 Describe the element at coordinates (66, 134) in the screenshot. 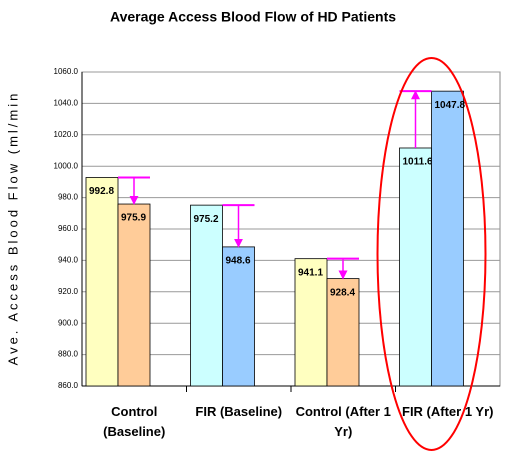

I see `y-tick-label: 1020.0` at that location.